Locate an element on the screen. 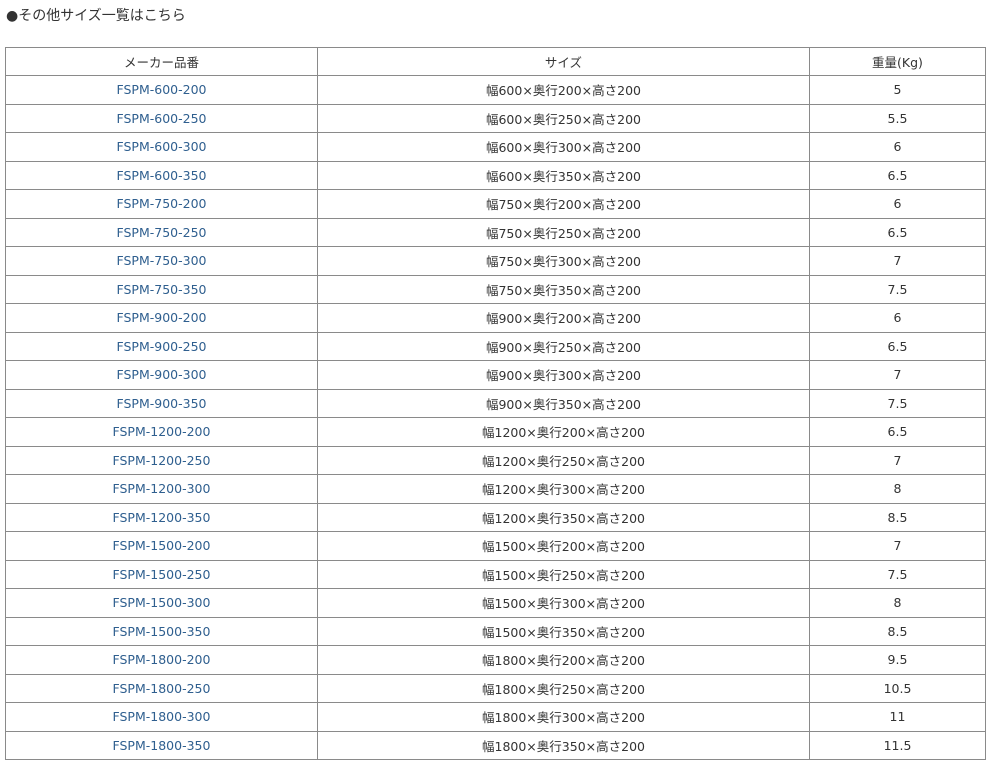 The height and width of the screenshot is (763, 989). model-link: FSPM-1500-300 is located at coordinates (161, 603).